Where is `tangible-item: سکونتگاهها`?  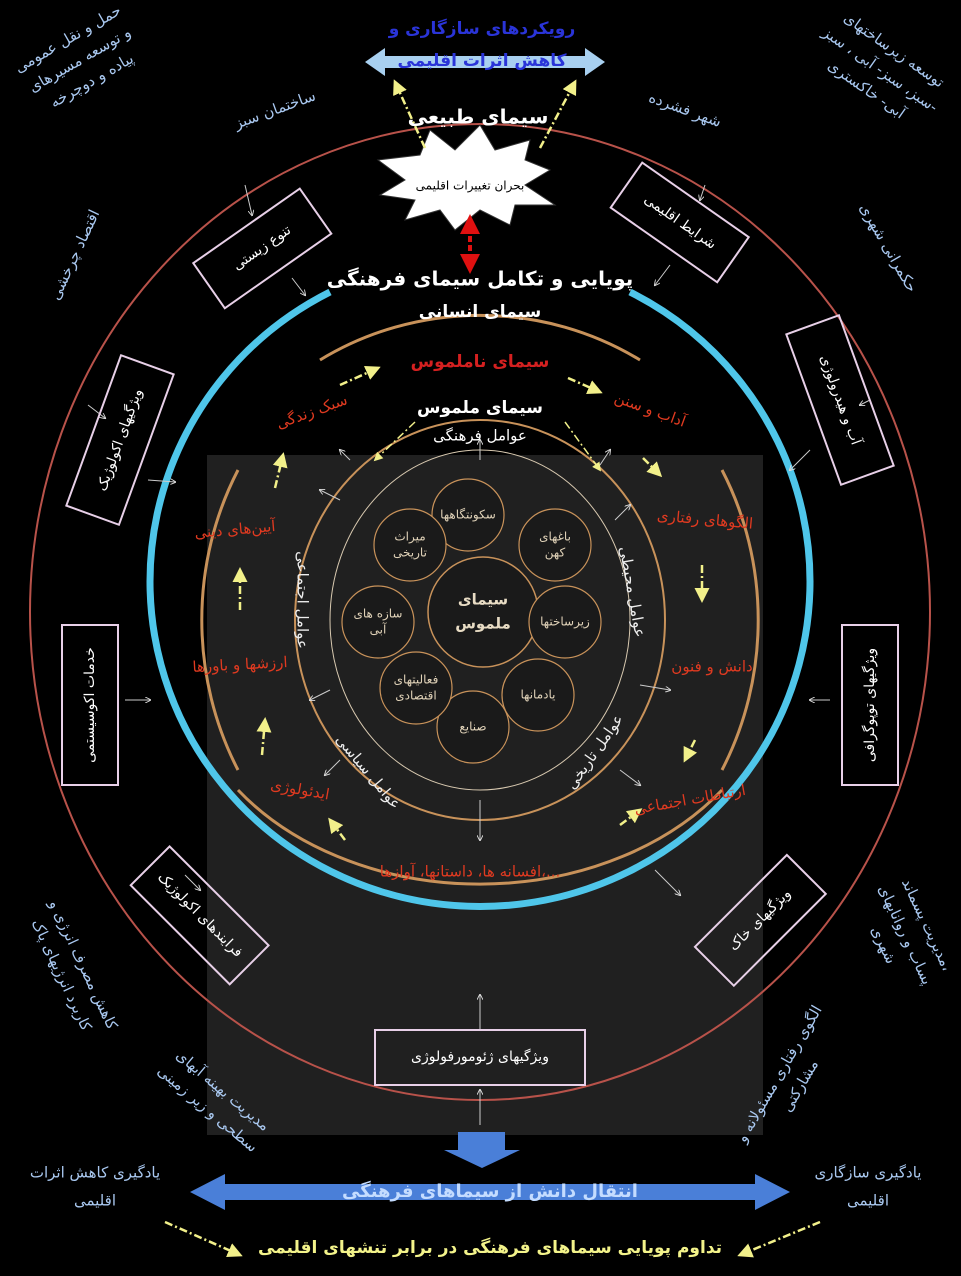 tangible-item: سکونتگاهها is located at coordinates (468, 515).